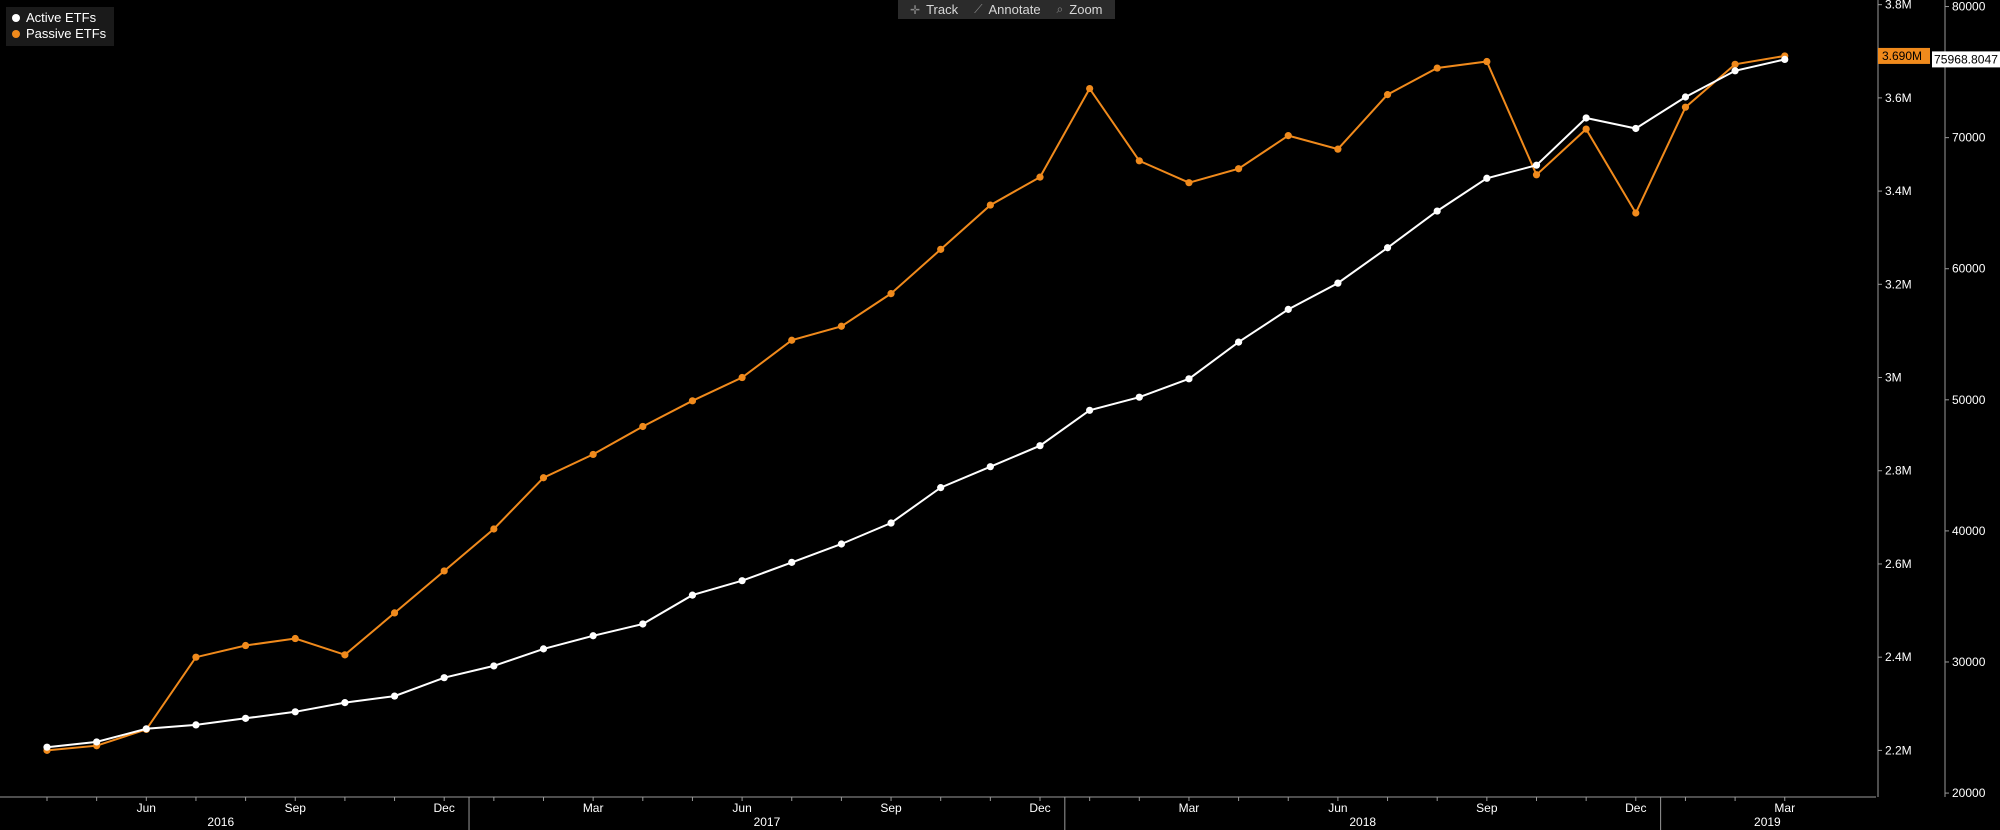 The image size is (2000, 830). I want to click on track-button: ✛ Track, so click(934, 9).